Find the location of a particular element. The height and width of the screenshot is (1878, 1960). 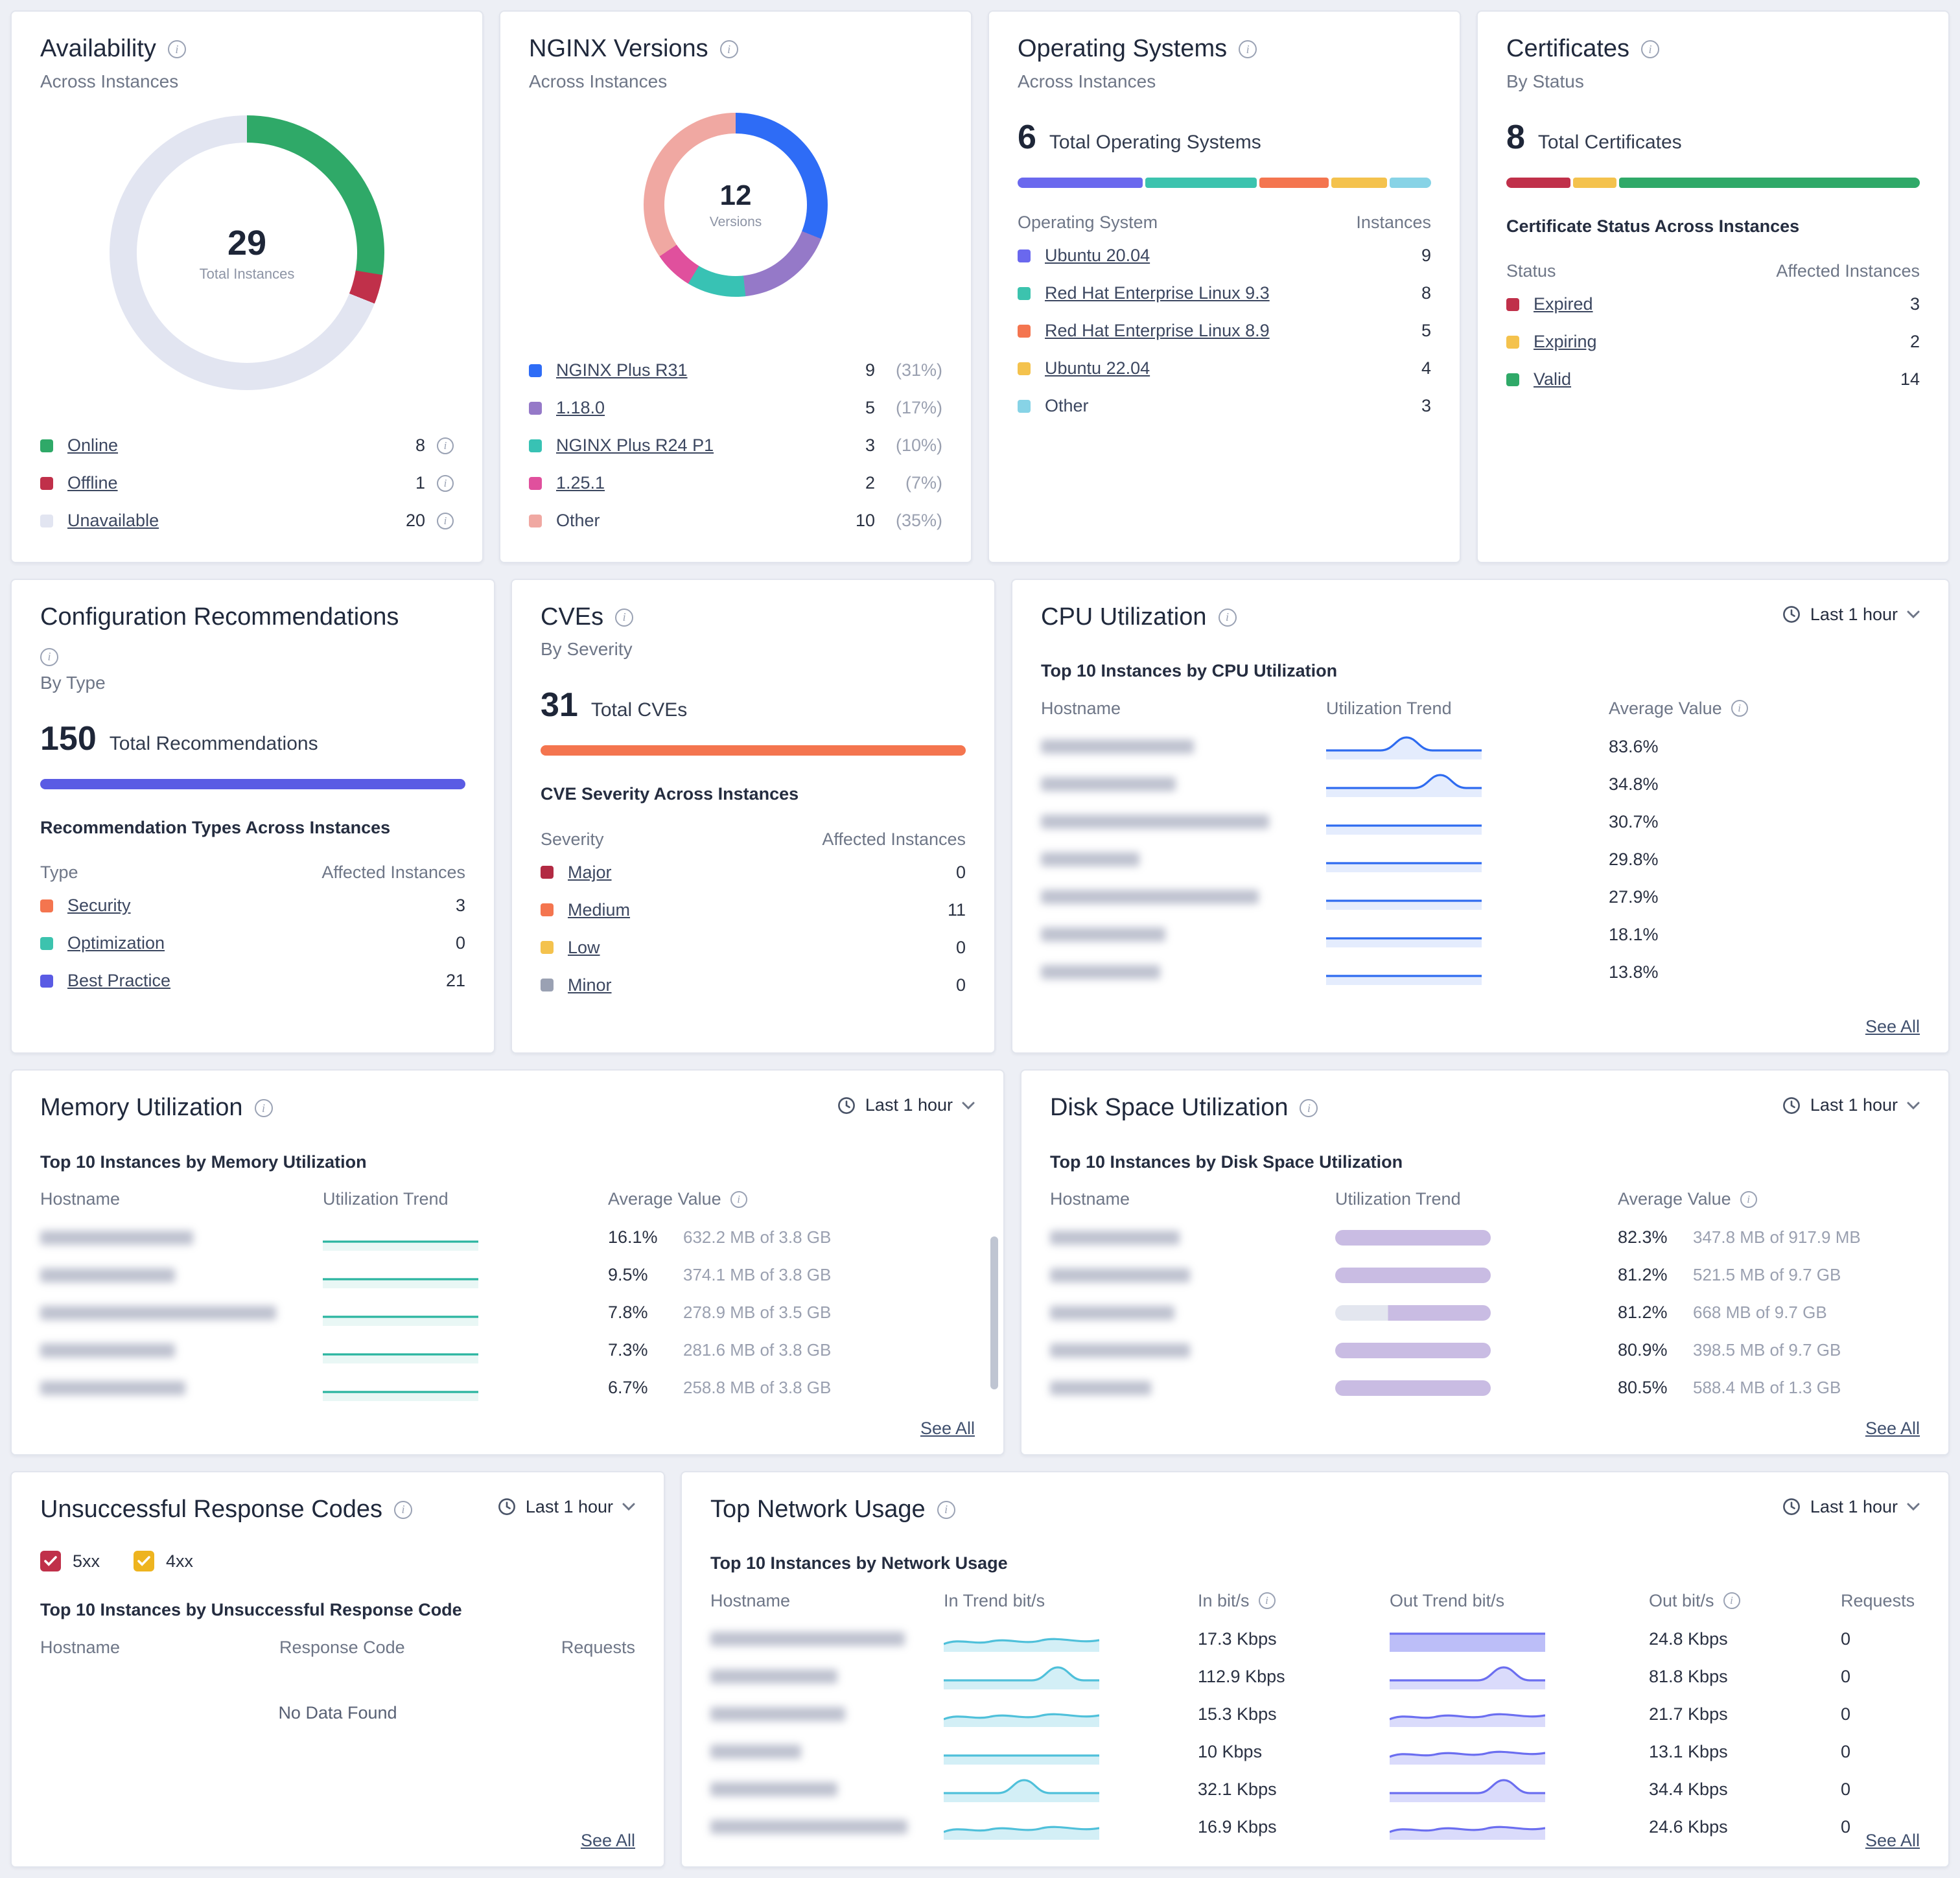

legend-link: Optimization is located at coordinates (116, 943).